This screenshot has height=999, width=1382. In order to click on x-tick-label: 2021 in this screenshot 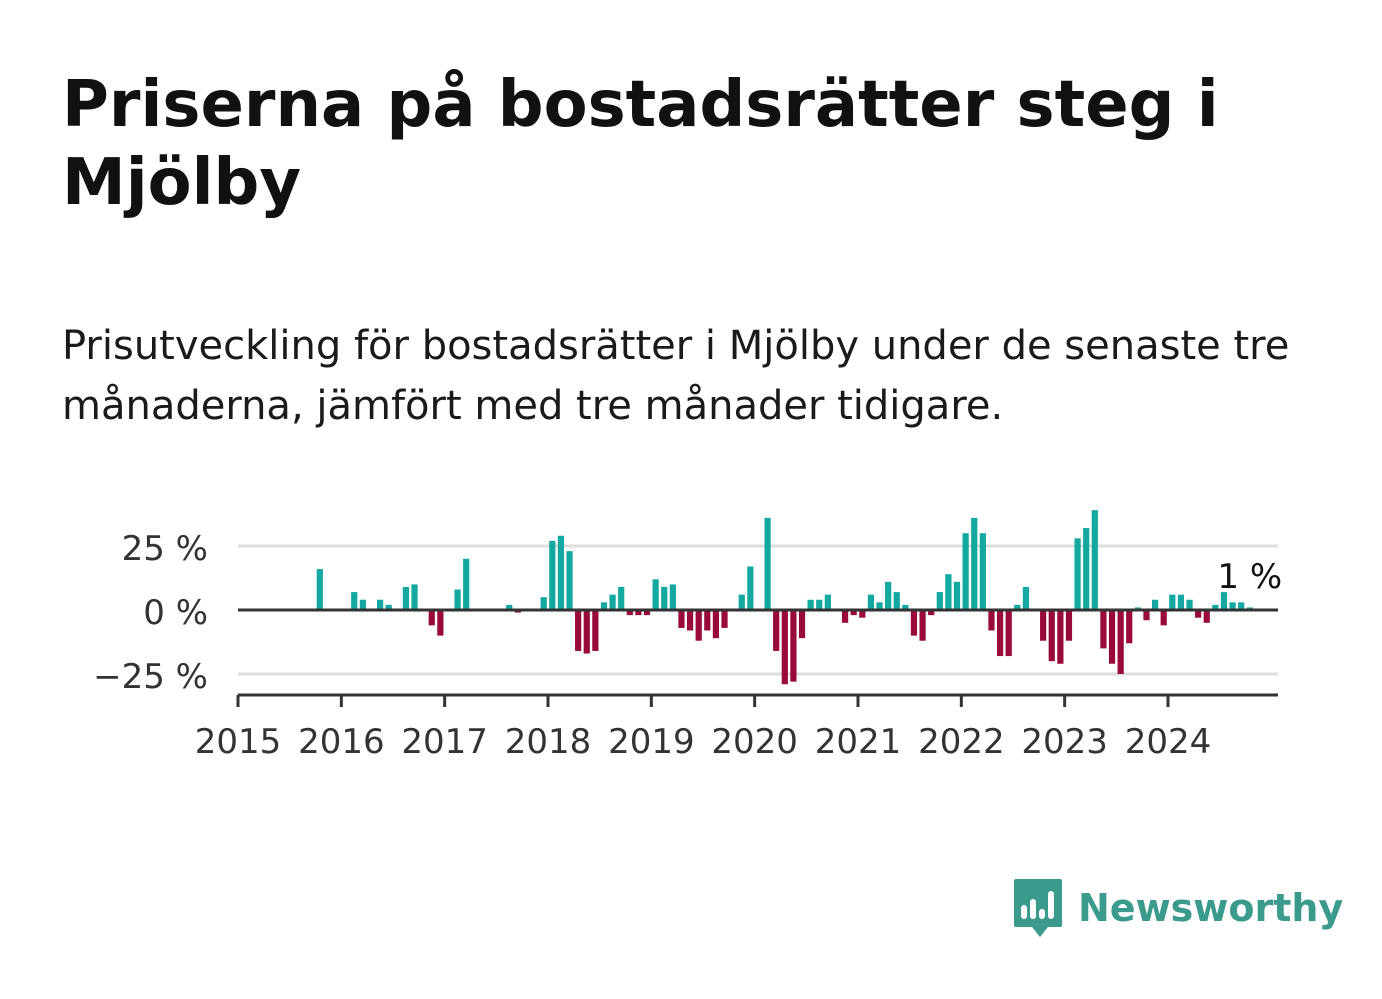, I will do `click(858, 742)`.